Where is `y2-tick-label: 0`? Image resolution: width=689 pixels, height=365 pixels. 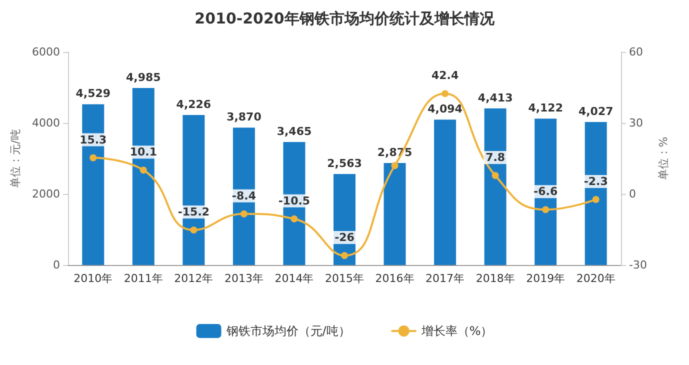 y2-tick-label: 0 is located at coordinates (632, 194).